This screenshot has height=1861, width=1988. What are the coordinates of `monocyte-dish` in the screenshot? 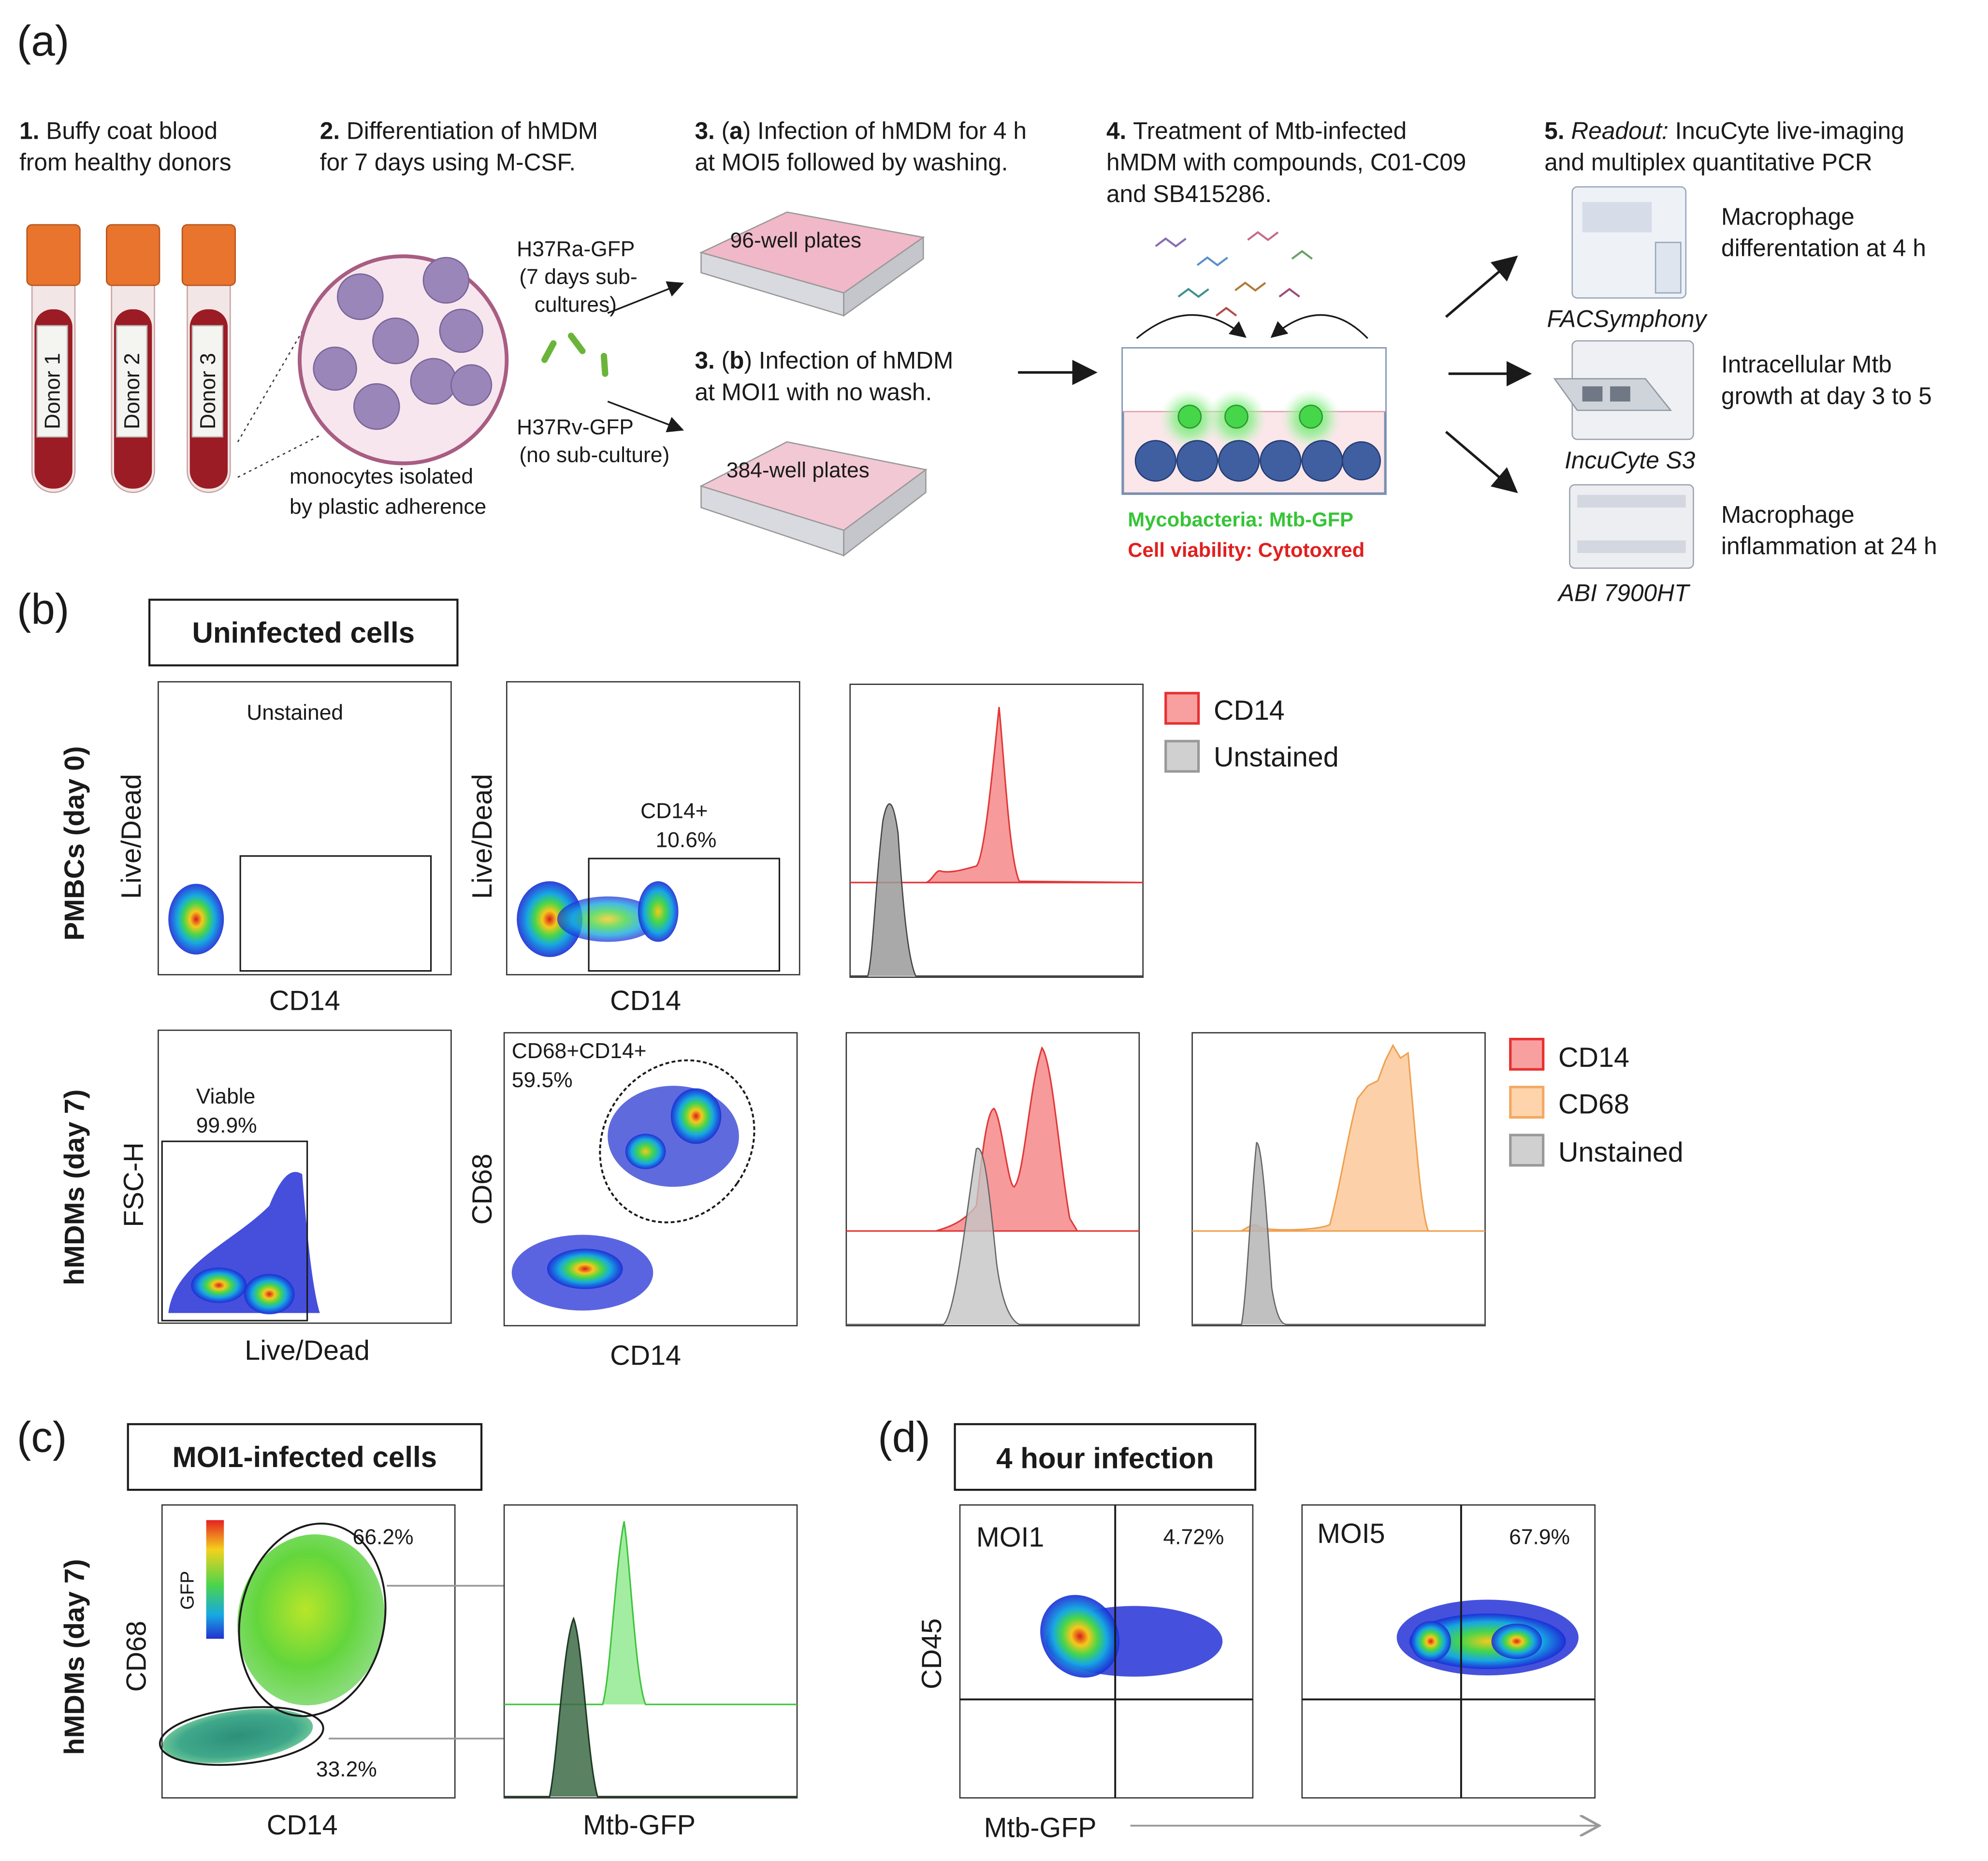 It's located at (403, 359).